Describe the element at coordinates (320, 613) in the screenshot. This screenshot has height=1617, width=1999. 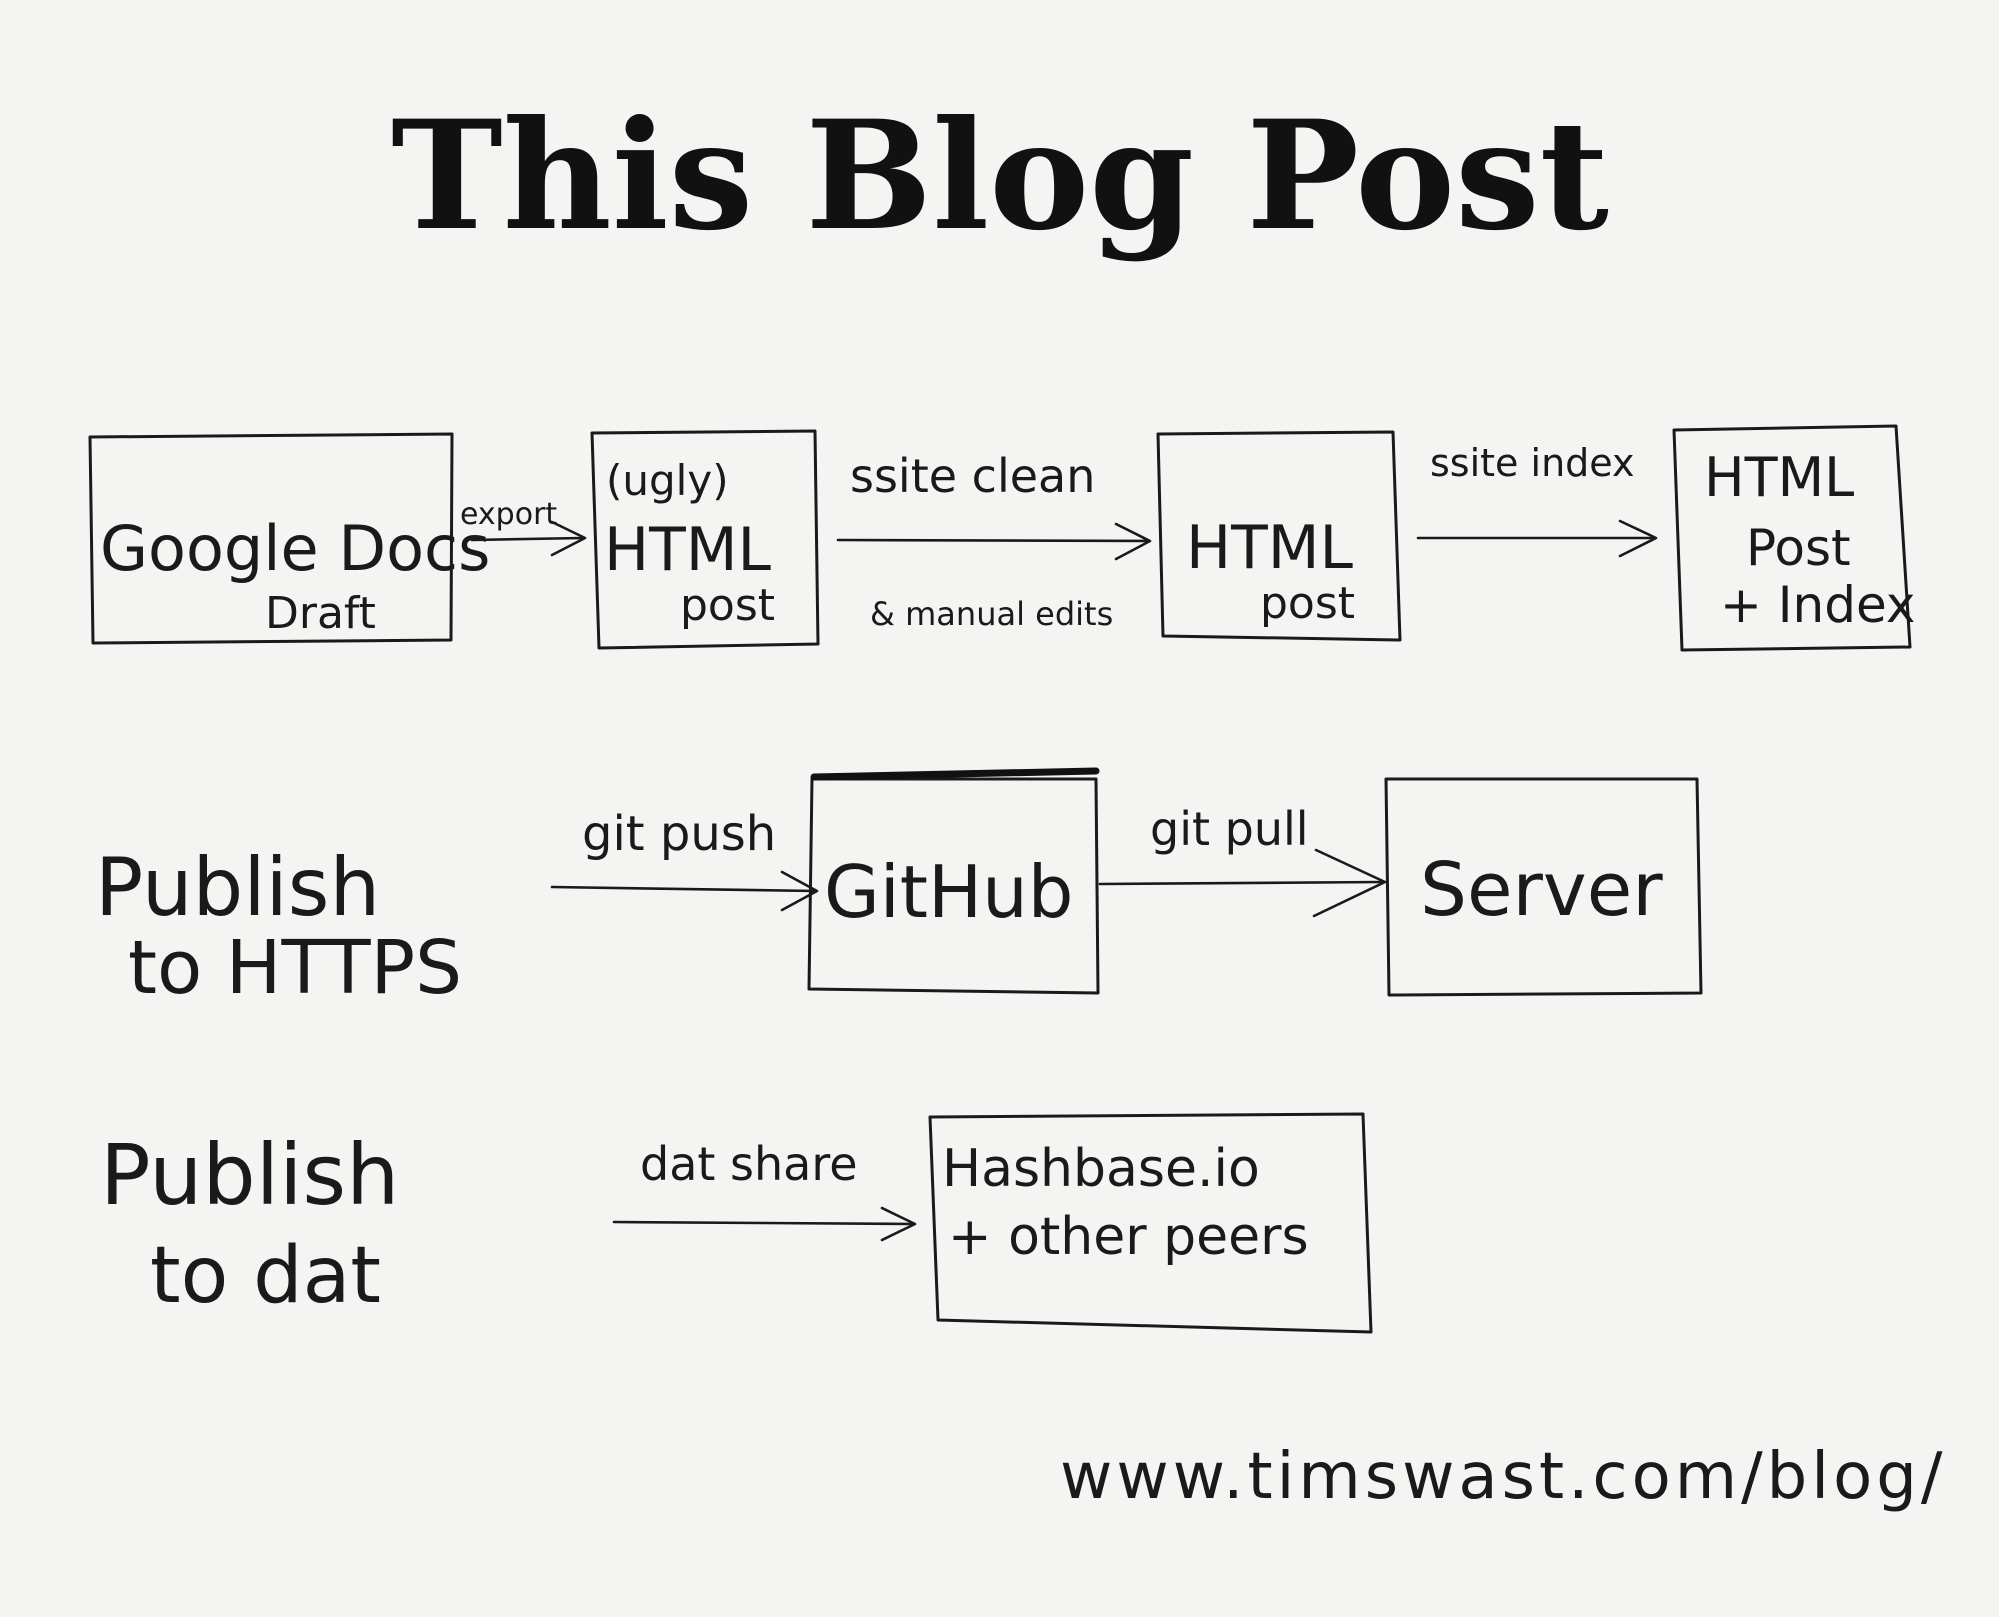
I see `node-label-line: Draft` at that location.